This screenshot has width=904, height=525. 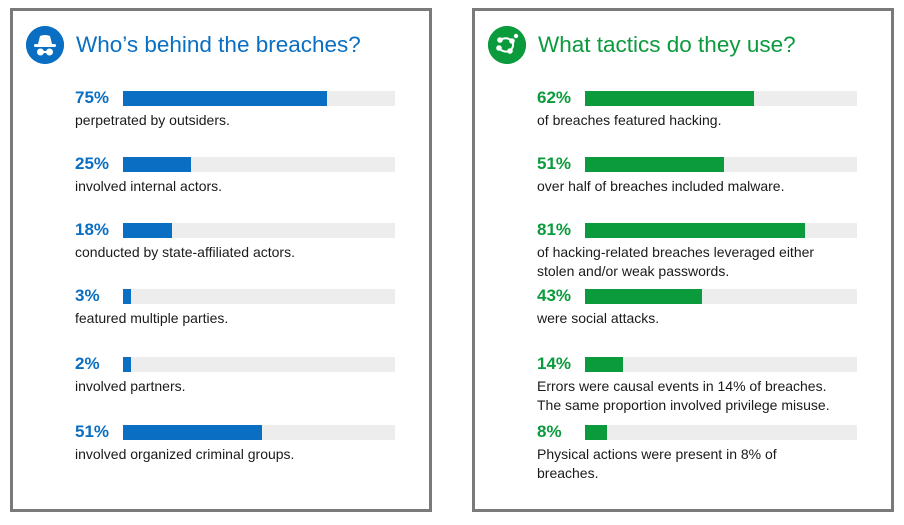 What do you see at coordinates (629, 120) in the screenshot?
I see `description-line: of breaches featured hacking.` at bounding box center [629, 120].